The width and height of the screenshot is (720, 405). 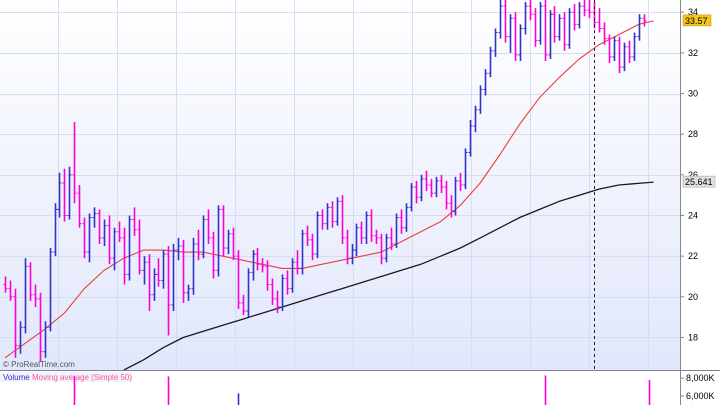 What do you see at coordinates (693, 215) in the screenshot?
I see `price-tick-label: 24` at bounding box center [693, 215].